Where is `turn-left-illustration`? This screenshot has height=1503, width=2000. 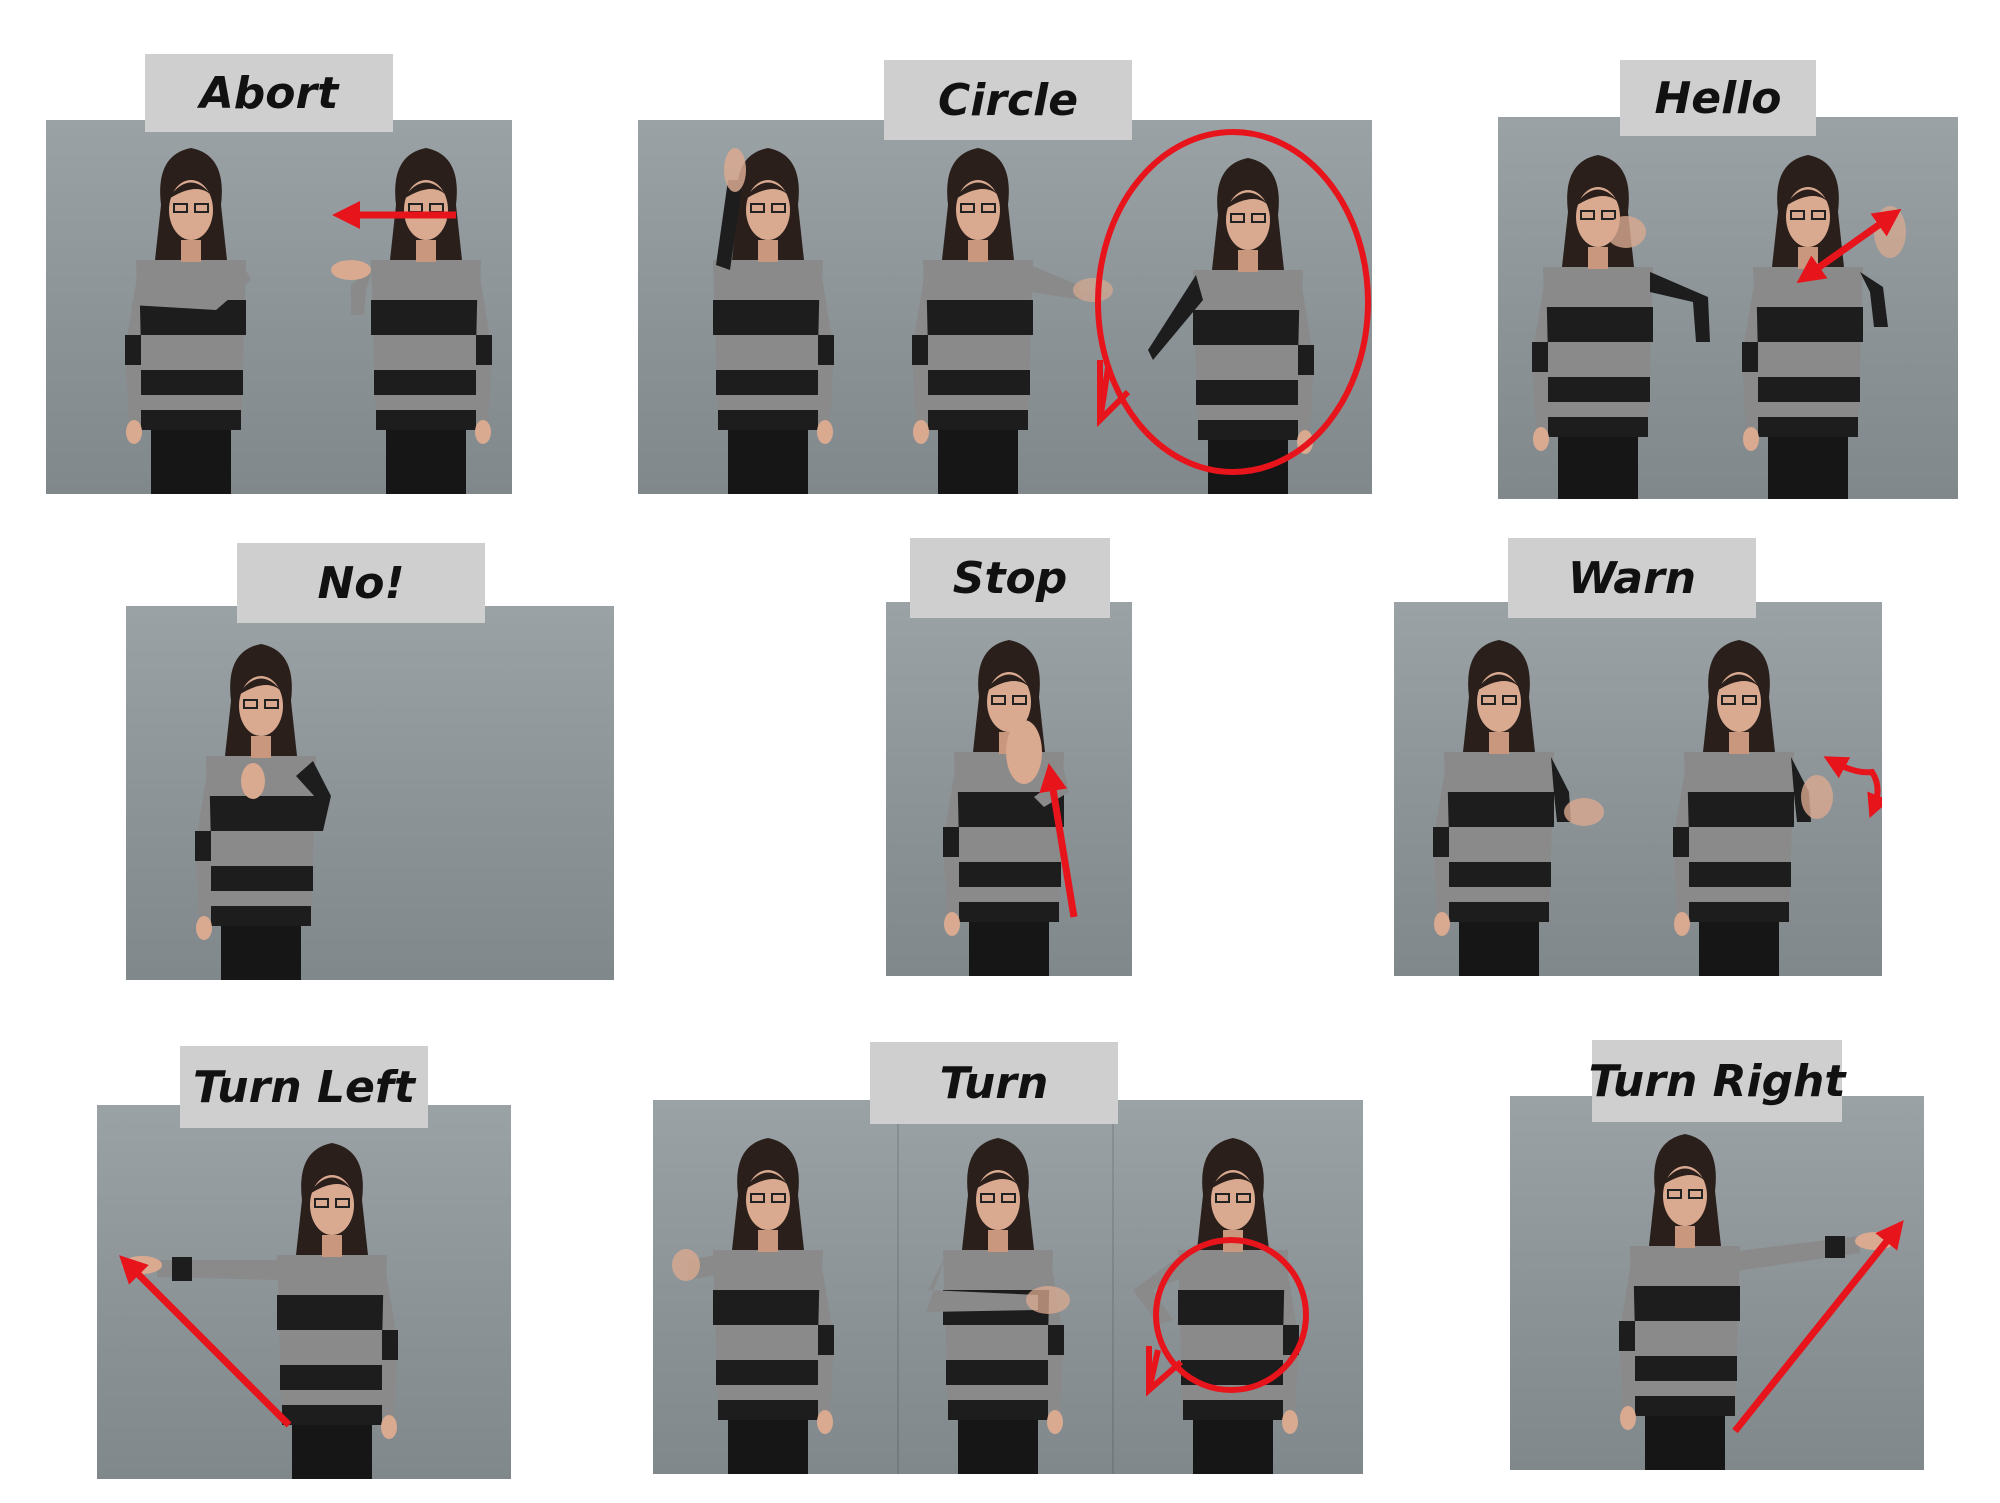 turn-left-illustration is located at coordinates (258, 1310).